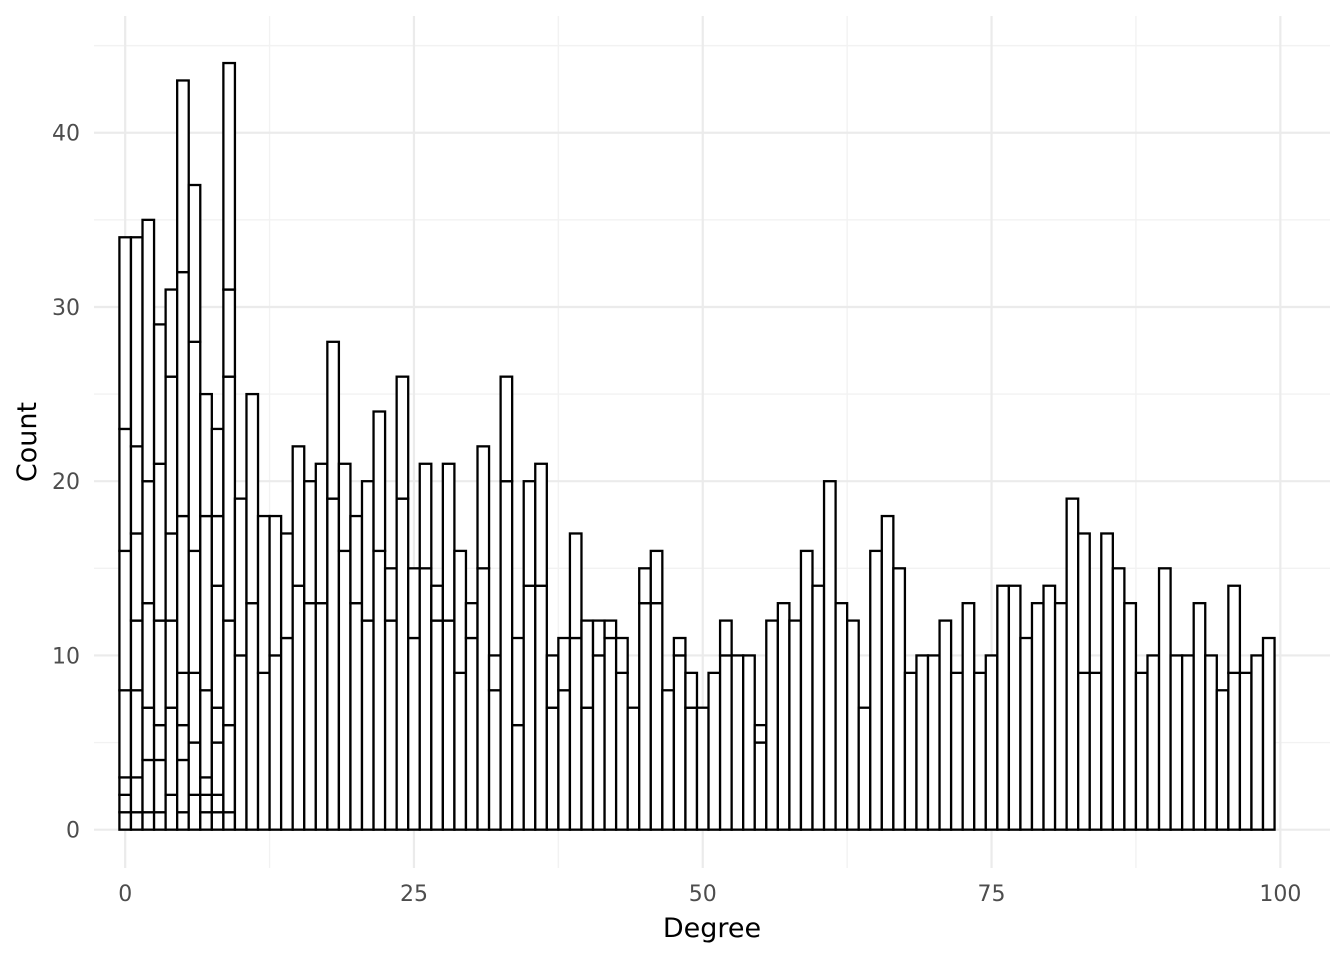  Describe the element at coordinates (66, 483) in the screenshot. I see `y-axis-tick-labels: 0 10 20 30 40` at that location.